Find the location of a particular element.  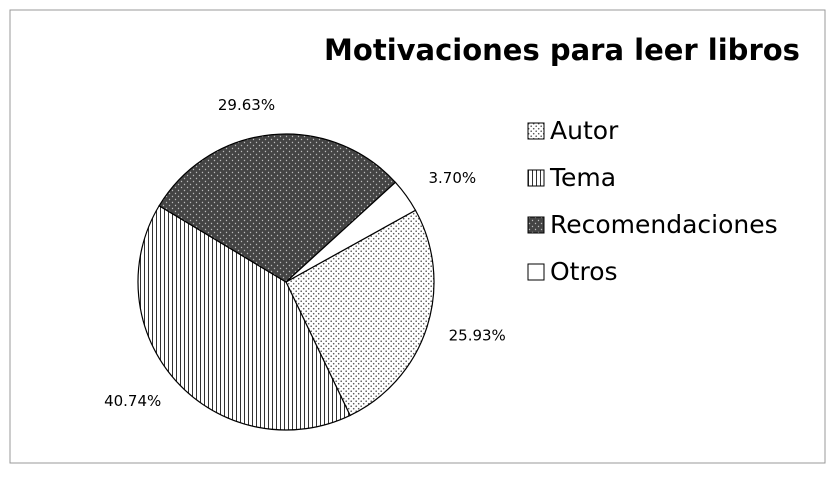

data-label: 25.93% is located at coordinates (477, 335).